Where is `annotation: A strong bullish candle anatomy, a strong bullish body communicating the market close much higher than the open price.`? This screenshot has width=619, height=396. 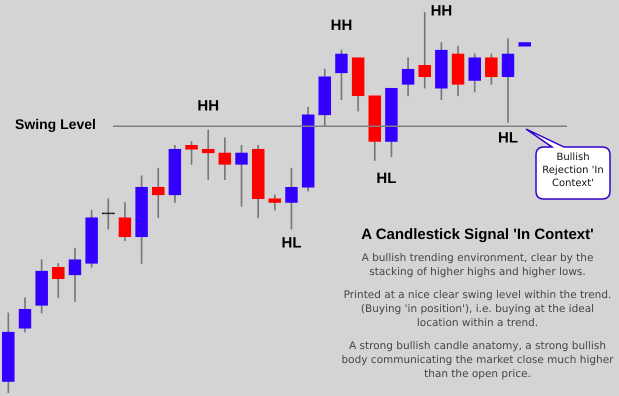
annotation: A strong bullish candle anatomy, a strong bullish body communicating the market close much higher than the open price. is located at coordinates (477, 360).